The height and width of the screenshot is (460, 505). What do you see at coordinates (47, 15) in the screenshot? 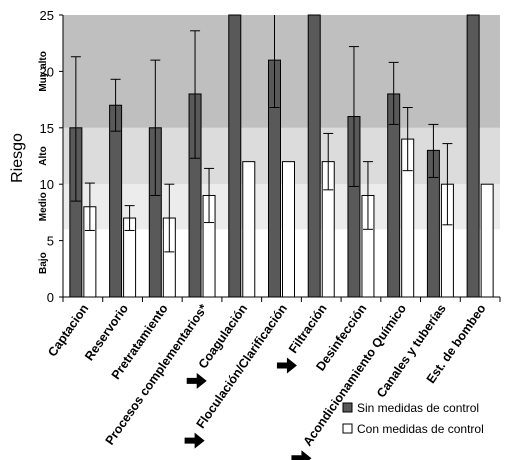
I see `y-tick-label-5: 25` at bounding box center [47, 15].